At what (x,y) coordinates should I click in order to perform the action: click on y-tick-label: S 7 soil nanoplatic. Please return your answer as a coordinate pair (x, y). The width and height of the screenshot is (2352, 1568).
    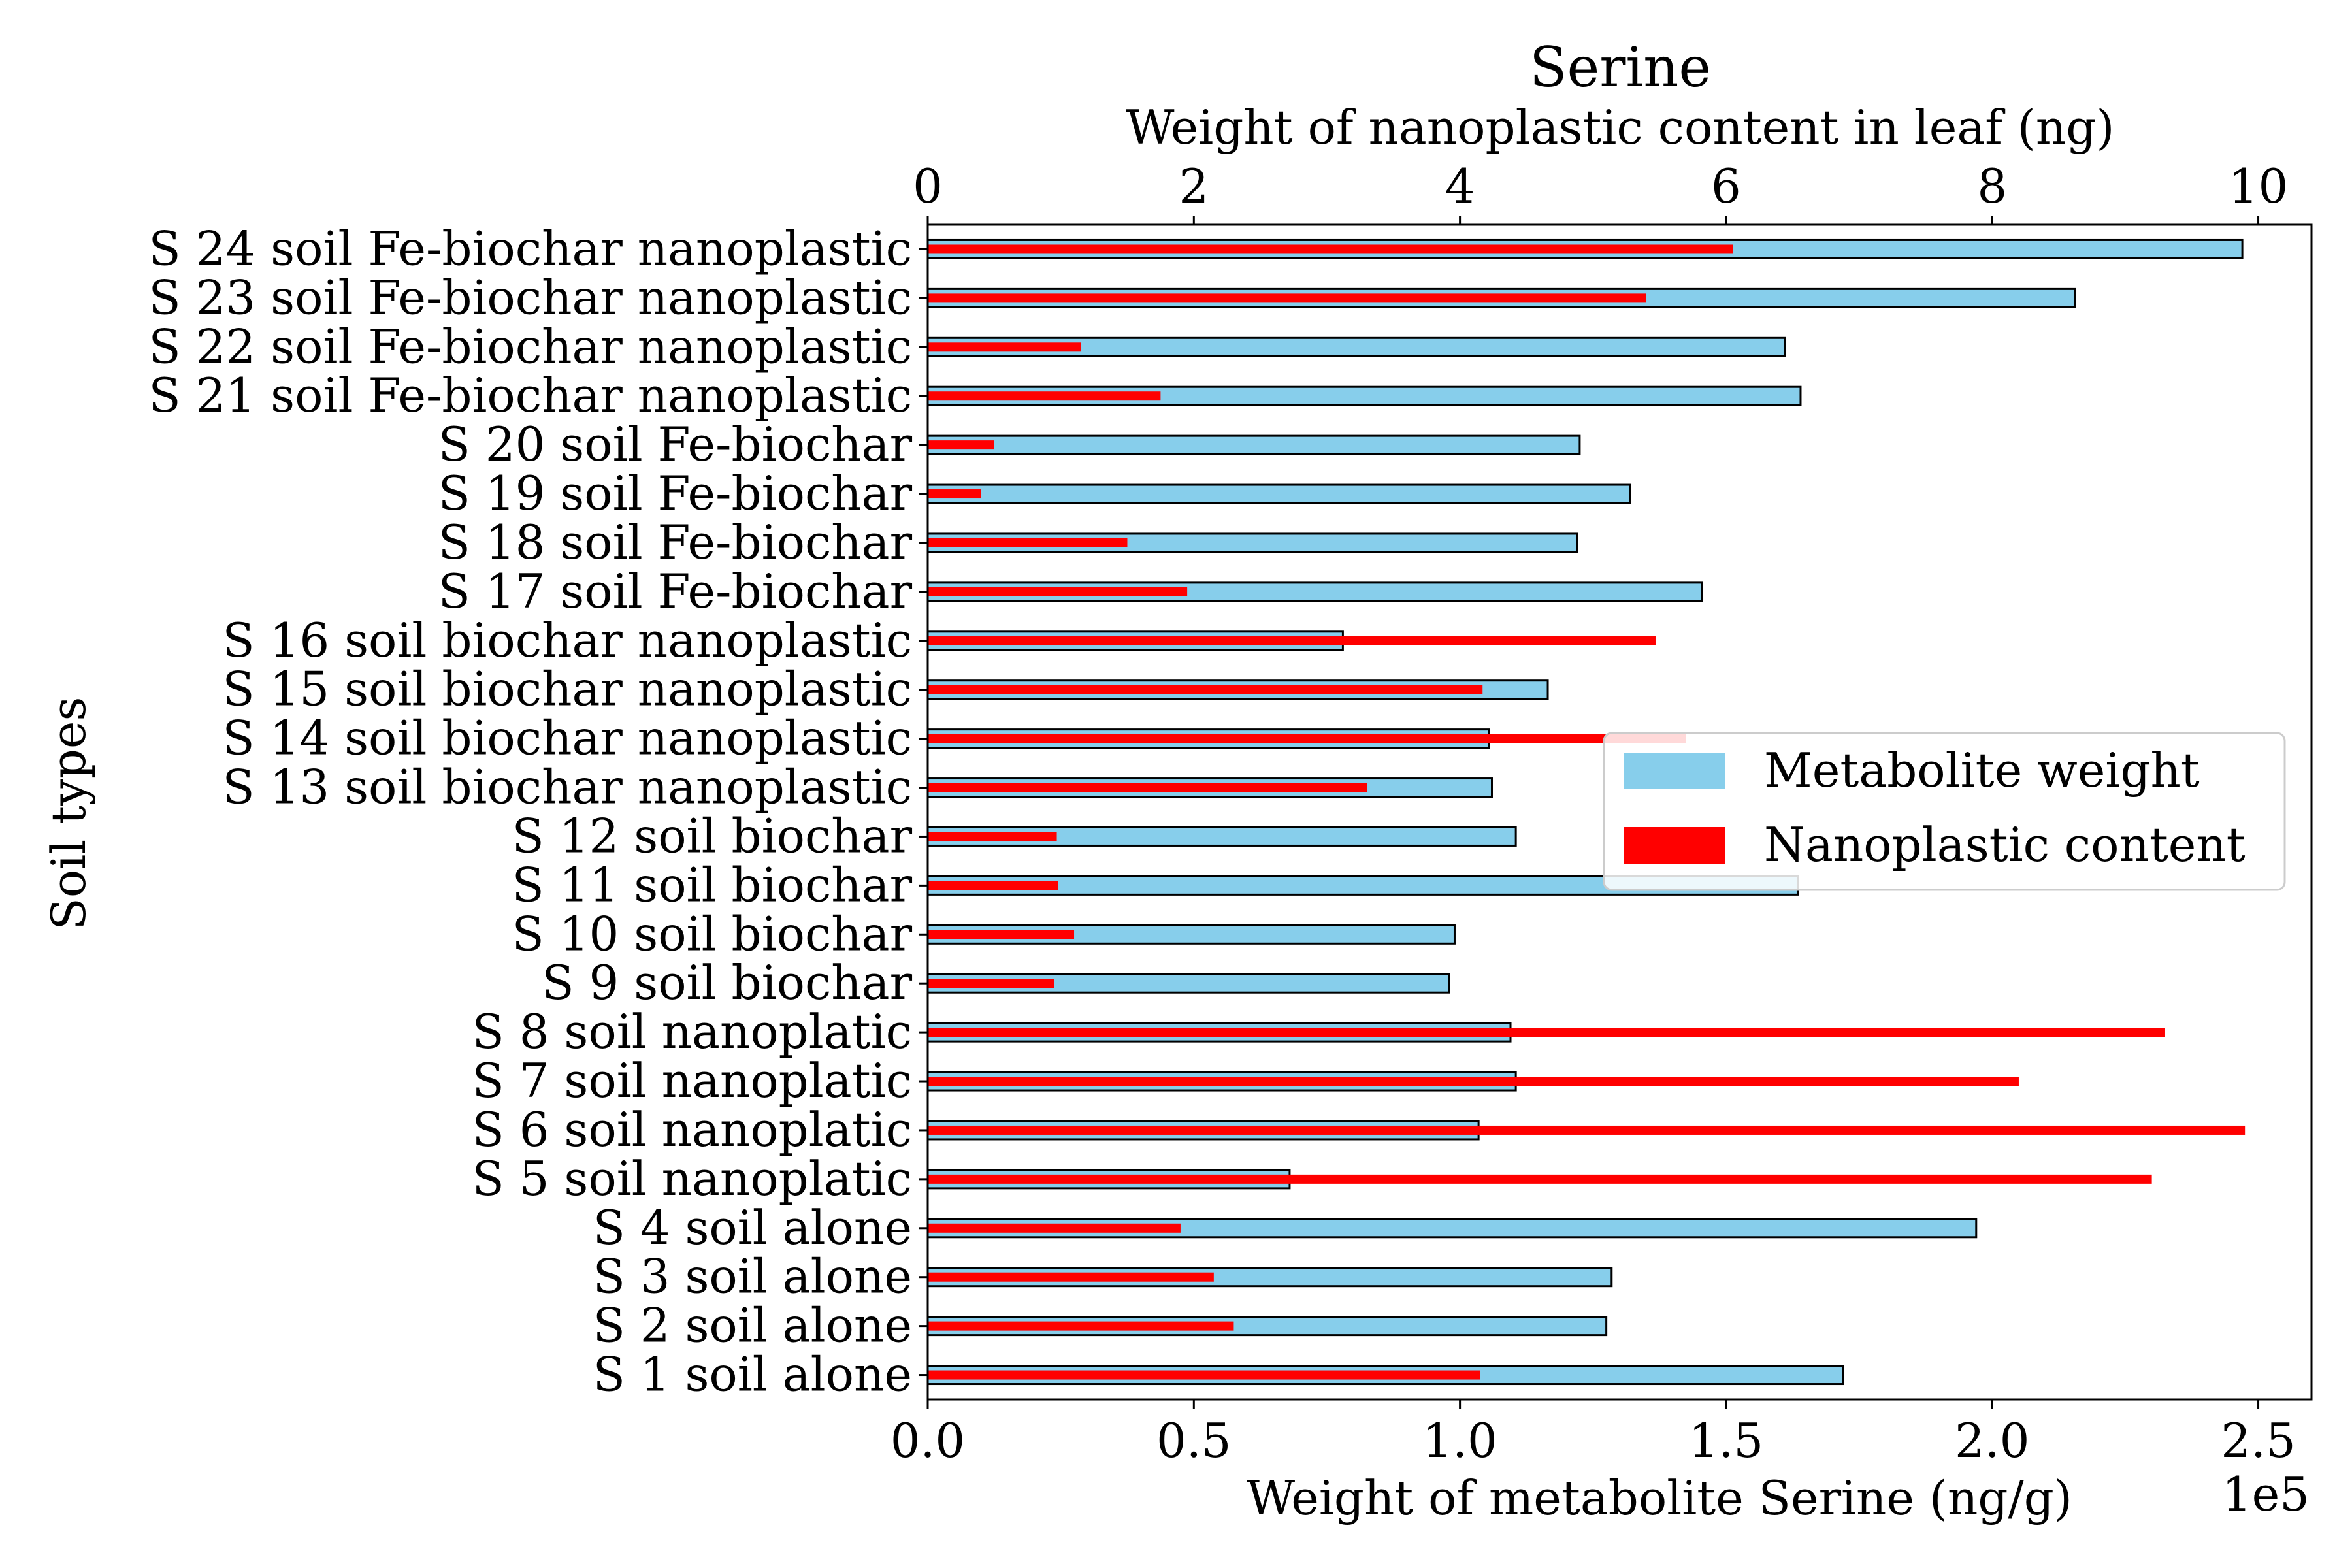
    Looking at the image, I should click on (692, 1080).